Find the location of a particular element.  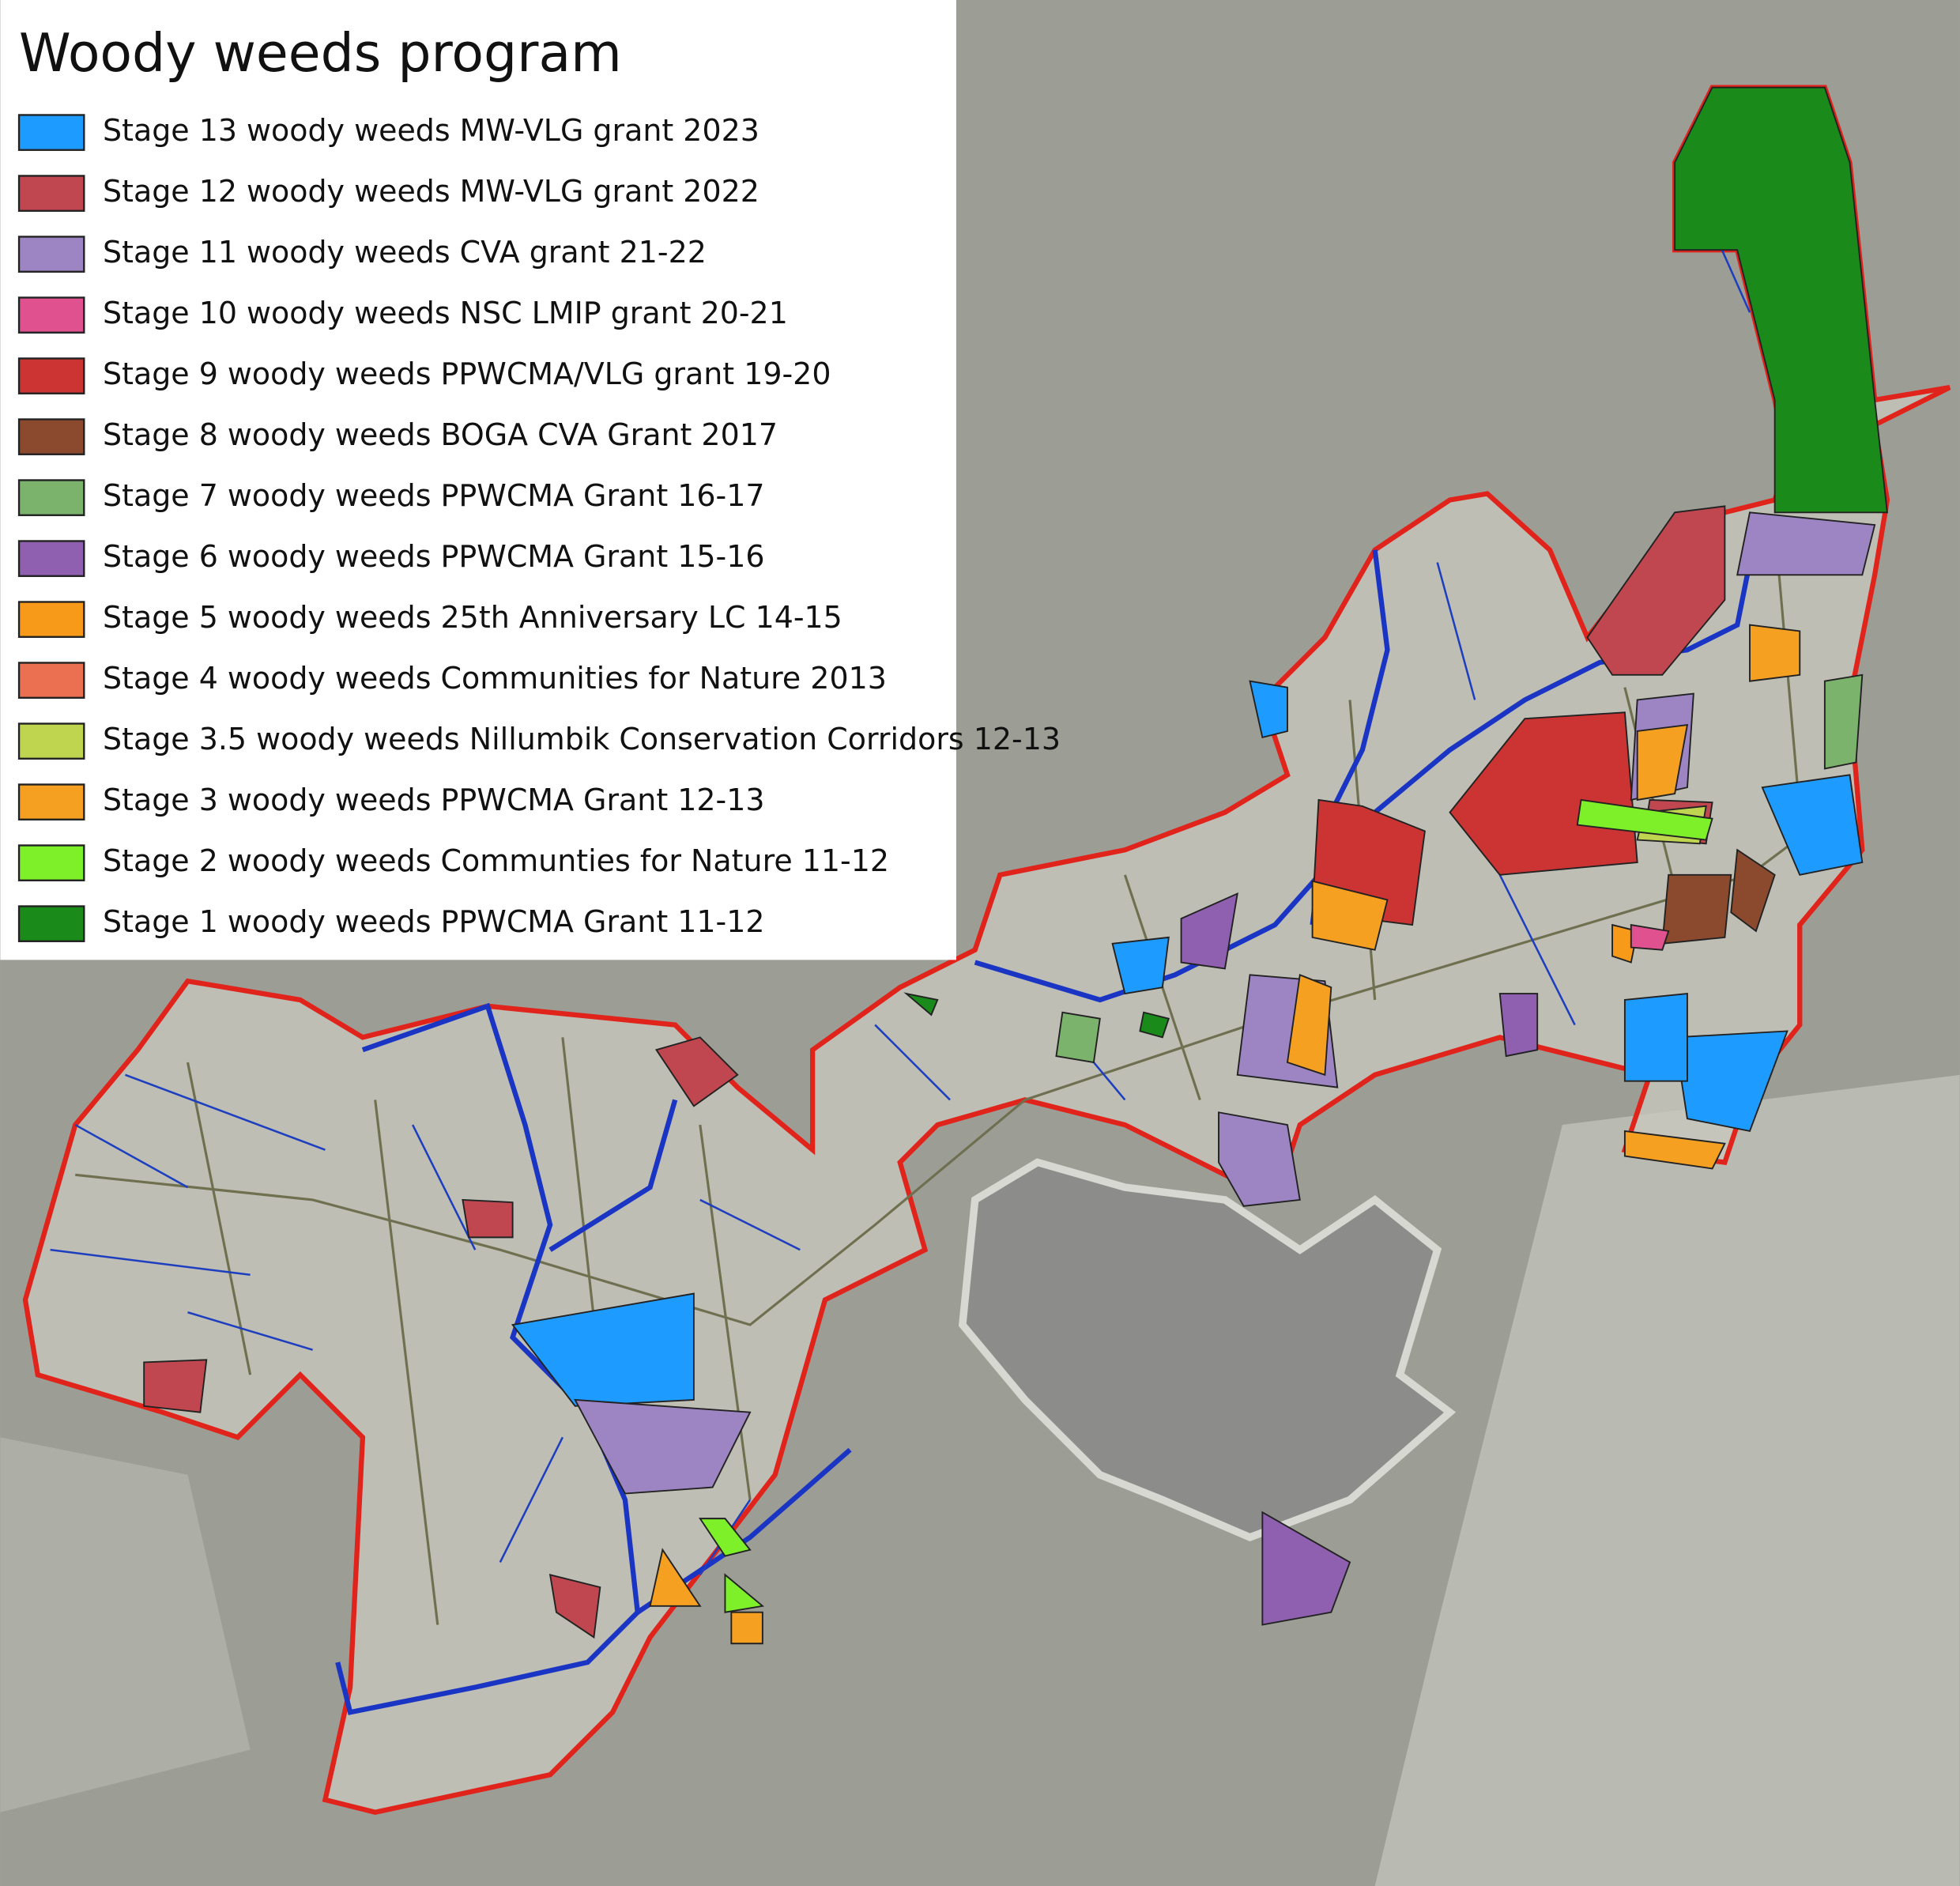

legend-label: Stage 8 woody weeds BOGA CVA Grant 2017 is located at coordinates (440, 435).